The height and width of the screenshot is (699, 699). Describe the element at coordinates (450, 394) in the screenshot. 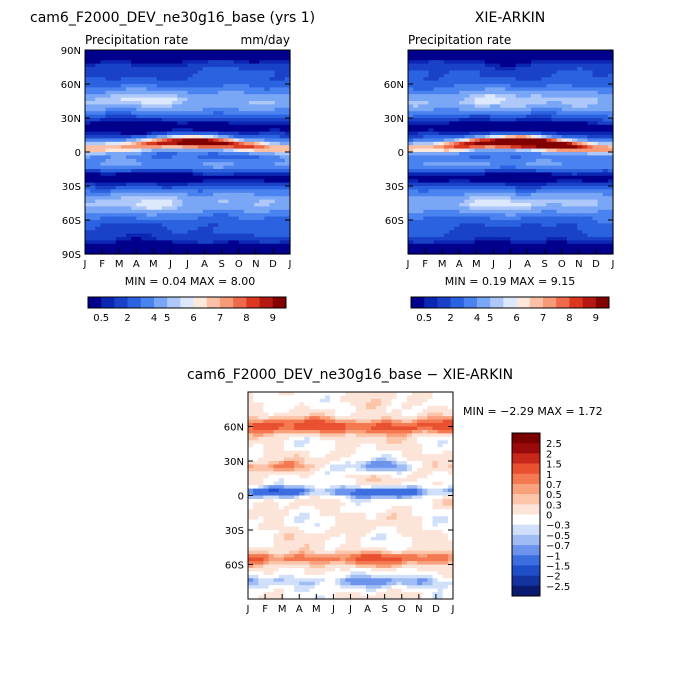

I see `diff-field-cell` at that location.